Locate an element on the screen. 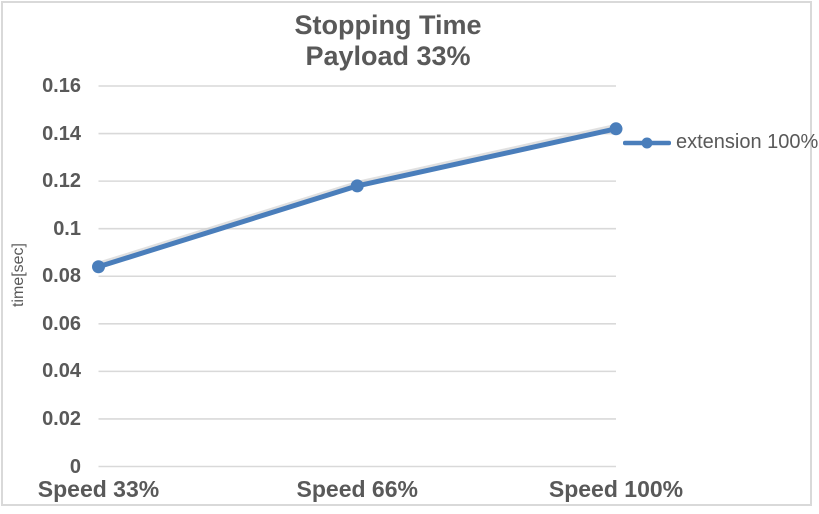  y-axis-tick-label: 0.06 is located at coordinates (61, 323).